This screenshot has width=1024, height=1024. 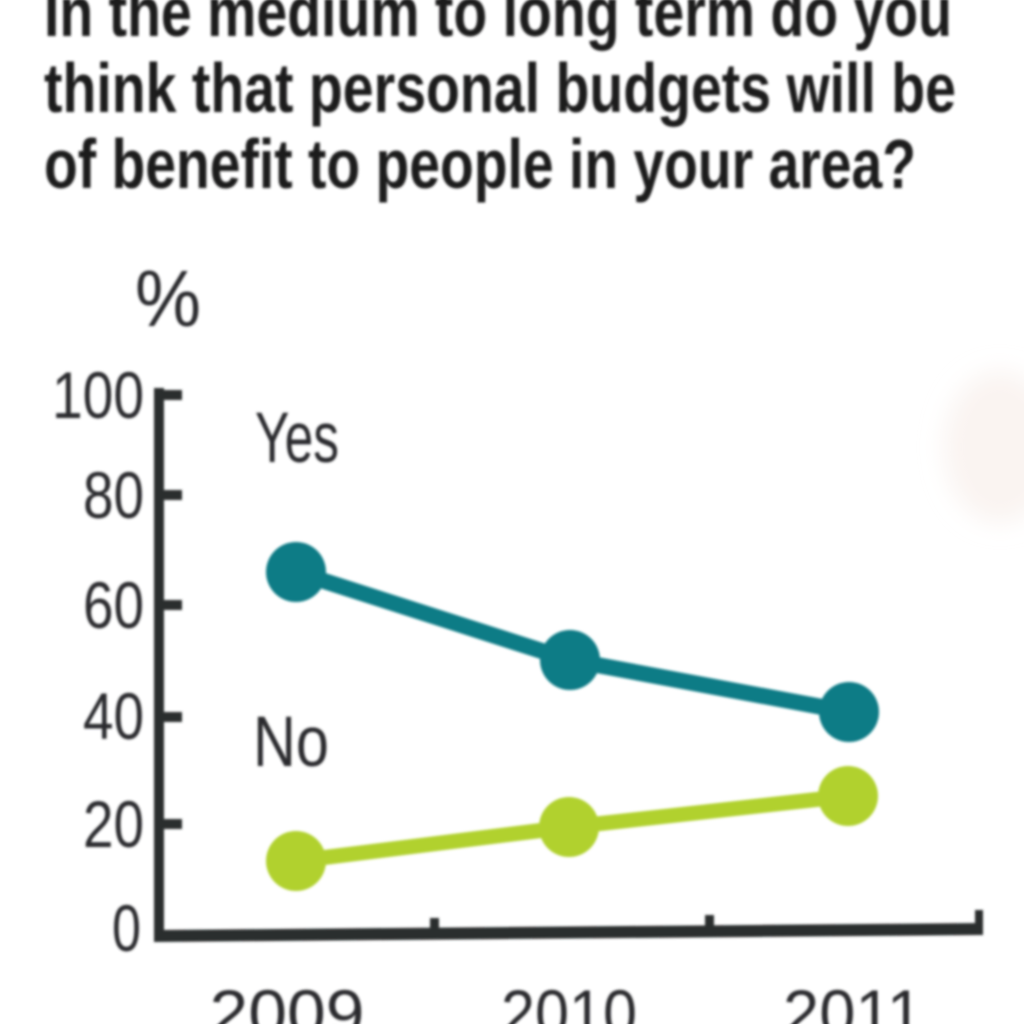 I want to click on svg-text: 0, so click(x=126, y=928).